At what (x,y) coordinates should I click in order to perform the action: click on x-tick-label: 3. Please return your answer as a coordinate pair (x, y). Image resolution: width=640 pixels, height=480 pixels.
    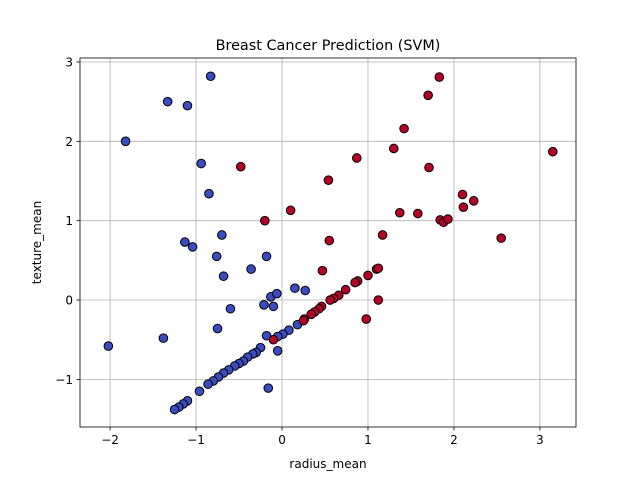
    Looking at the image, I should click on (540, 440).